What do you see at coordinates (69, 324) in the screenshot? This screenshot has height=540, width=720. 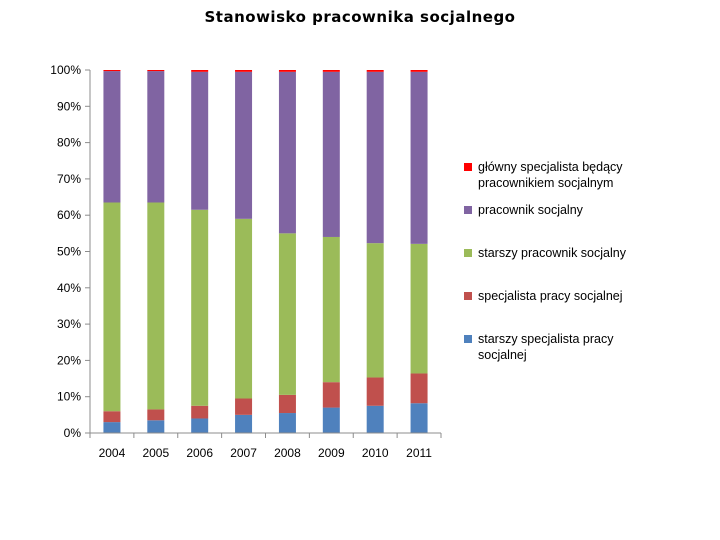 I see `y-tick-label: 30%` at bounding box center [69, 324].